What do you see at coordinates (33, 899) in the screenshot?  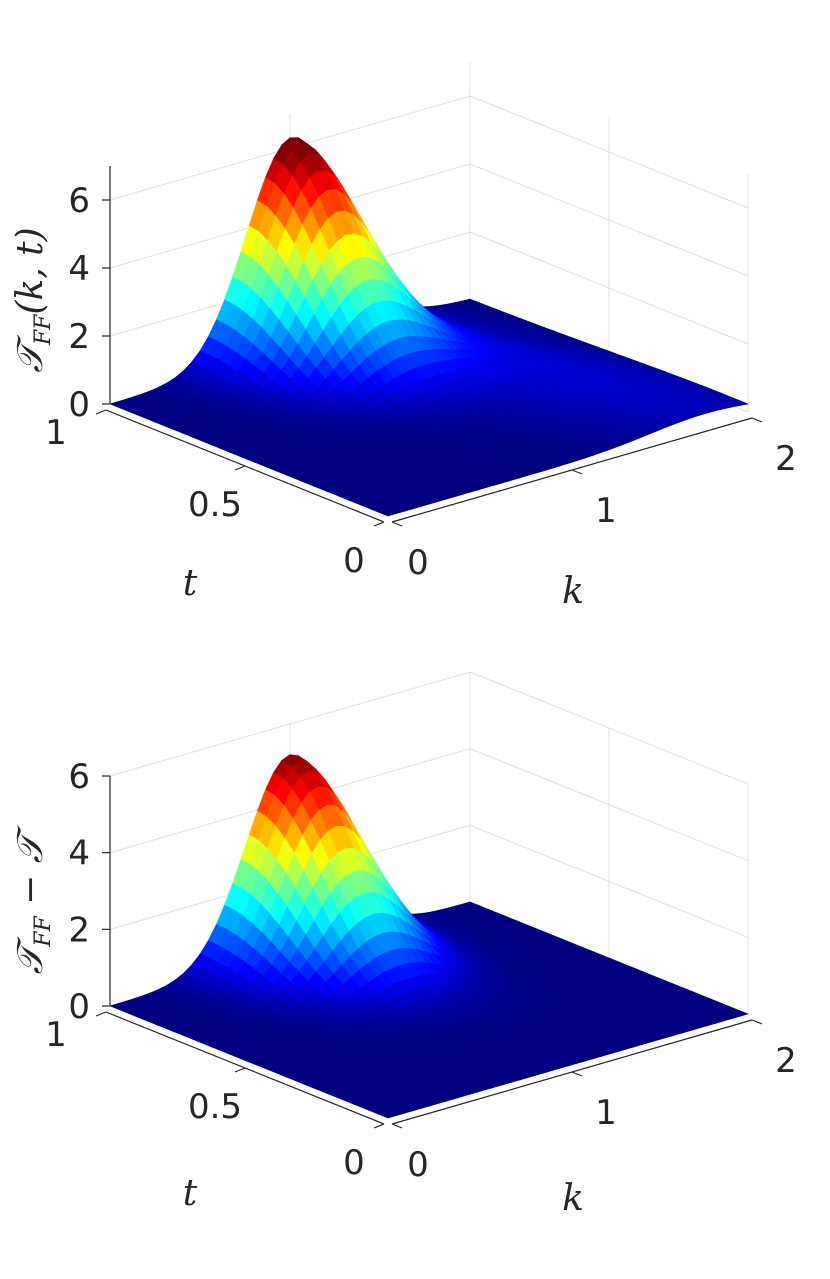 I see `z-axis-label: 𝒯FF − 𝒯` at bounding box center [33, 899].